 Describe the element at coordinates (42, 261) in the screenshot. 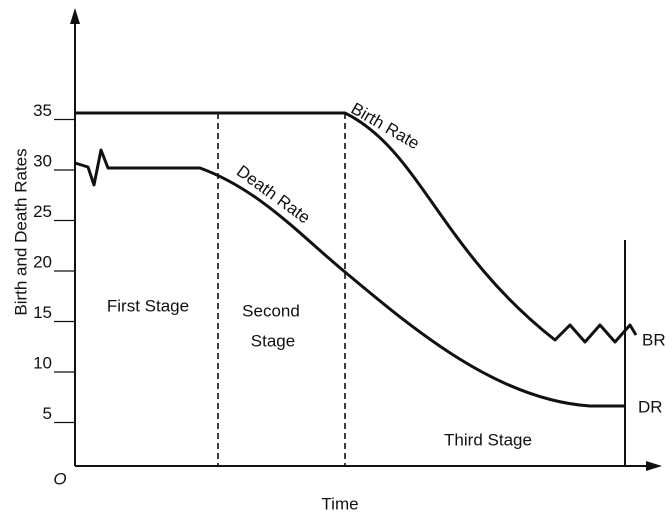

I see `y-tick-label: 20` at that location.